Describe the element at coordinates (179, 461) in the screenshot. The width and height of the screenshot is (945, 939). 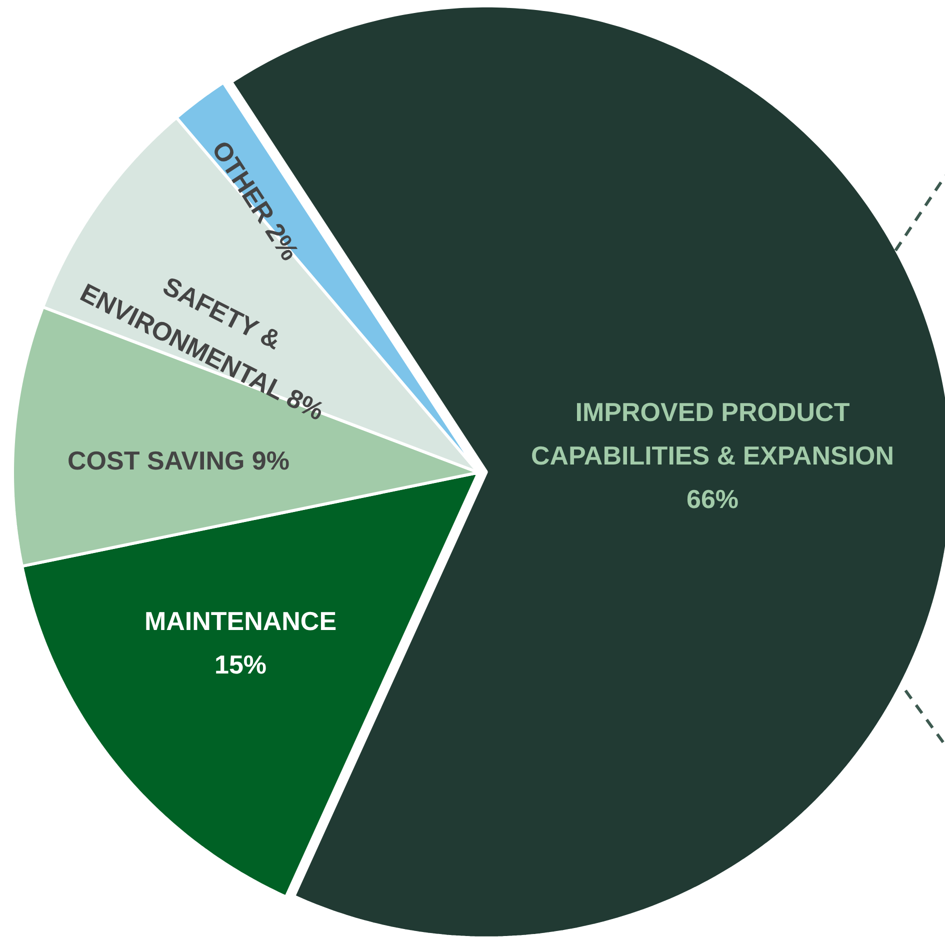
I see `slice-label: COST SAVING 9%` at that location.